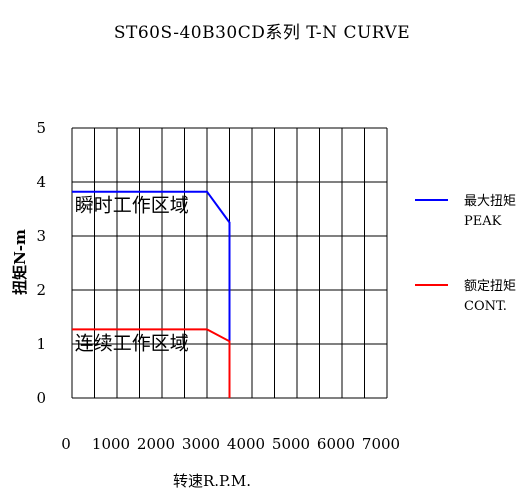 The height and width of the screenshot is (504, 532). Describe the element at coordinates (41, 344) in the screenshot. I see `y-tick-label: 1` at that location.